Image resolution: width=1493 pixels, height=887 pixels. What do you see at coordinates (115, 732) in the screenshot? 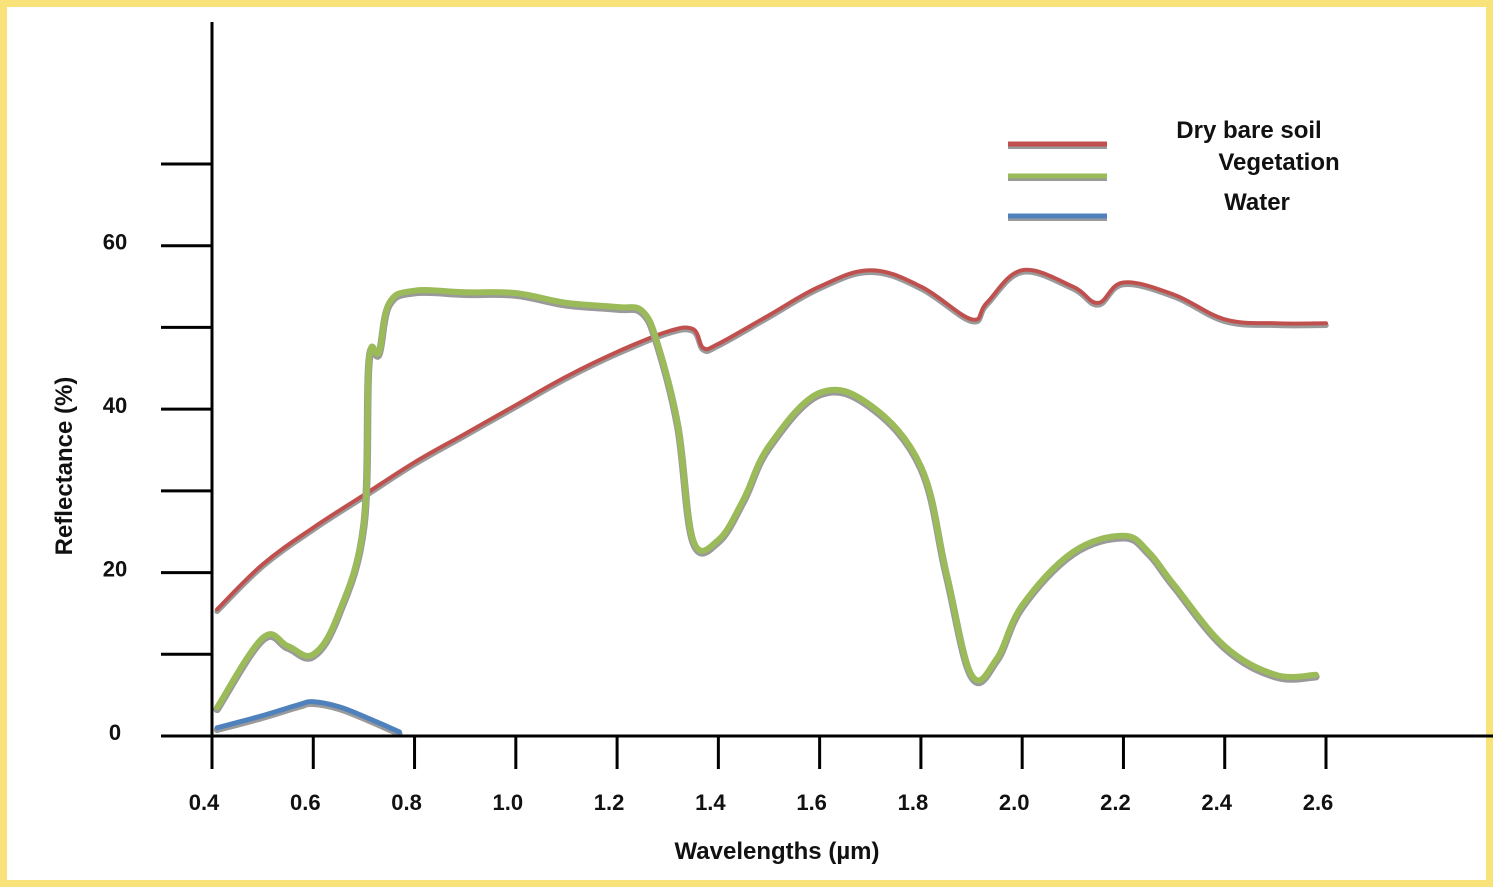
I see `y-tick-label: 0` at bounding box center [115, 732].